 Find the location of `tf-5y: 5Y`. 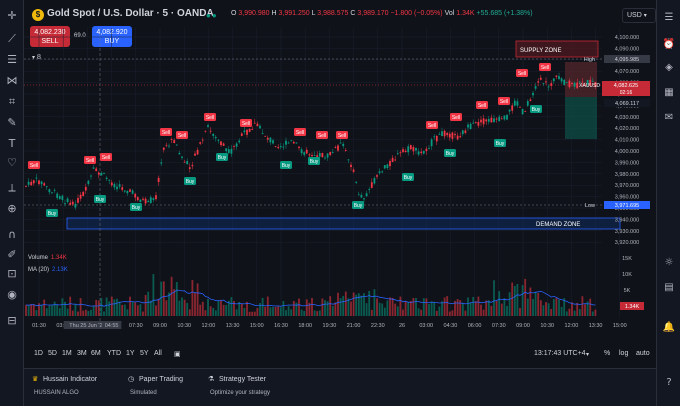

tf-5y: 5Y is located at coordinates (144, 353).